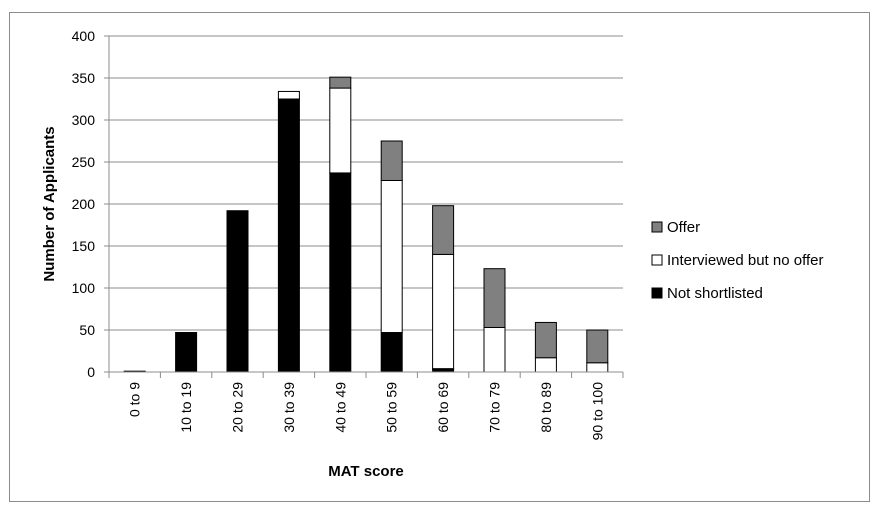 The image size is (884, 520). What do you see at coordinates (84, 288) in the screenshot?
I see `y-tick-label: 100` at bounding box center [84, 288].